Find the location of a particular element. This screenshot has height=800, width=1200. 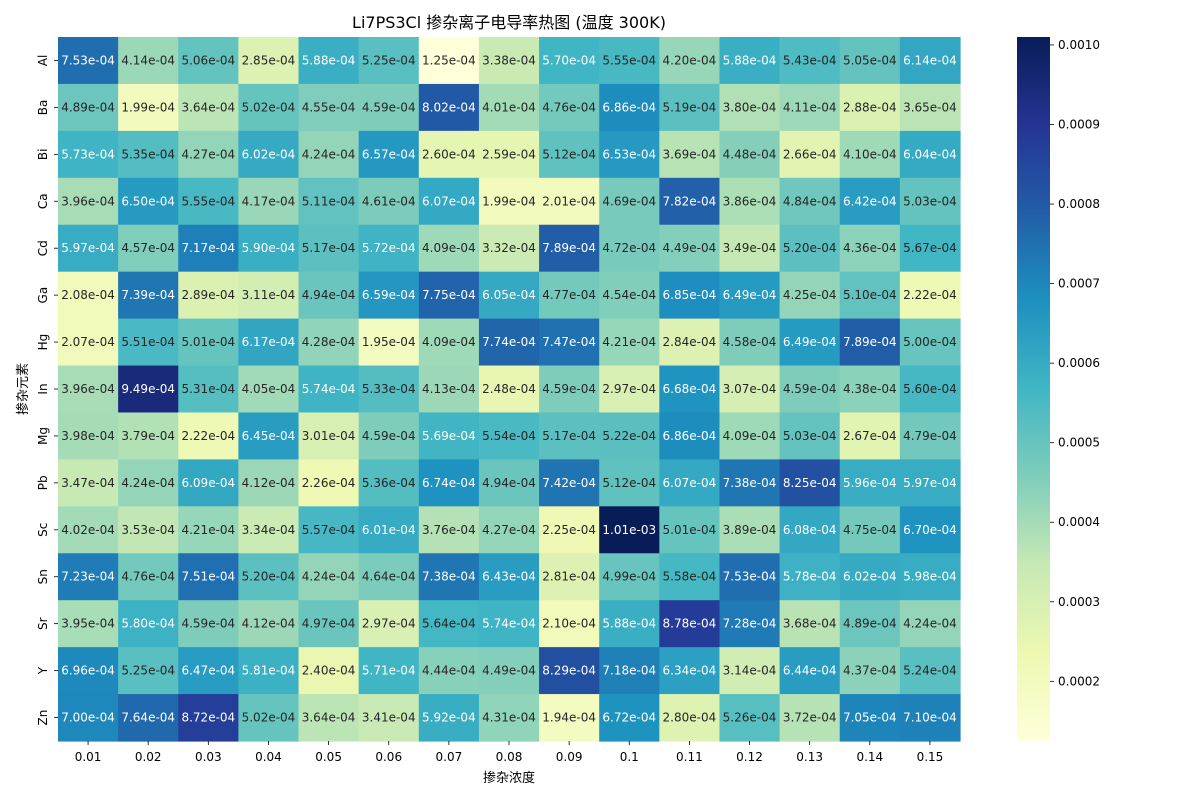

cell-value-label: 7.53e-04 is located at coordinates (750, 577).